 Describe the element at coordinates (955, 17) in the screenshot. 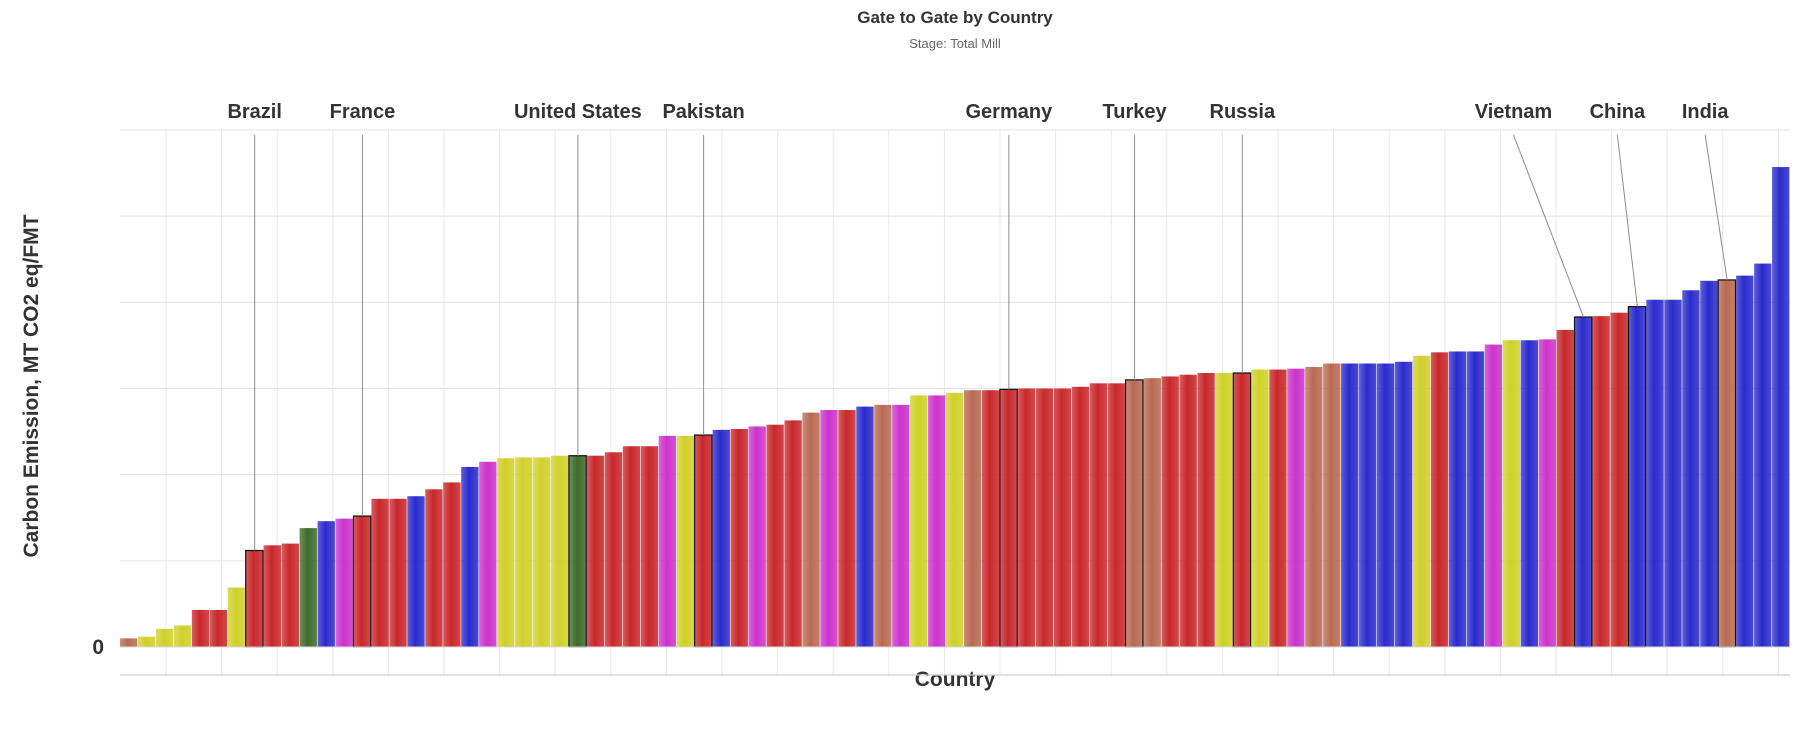

I see `chart-title: Gate to Gate by Country` at that location.